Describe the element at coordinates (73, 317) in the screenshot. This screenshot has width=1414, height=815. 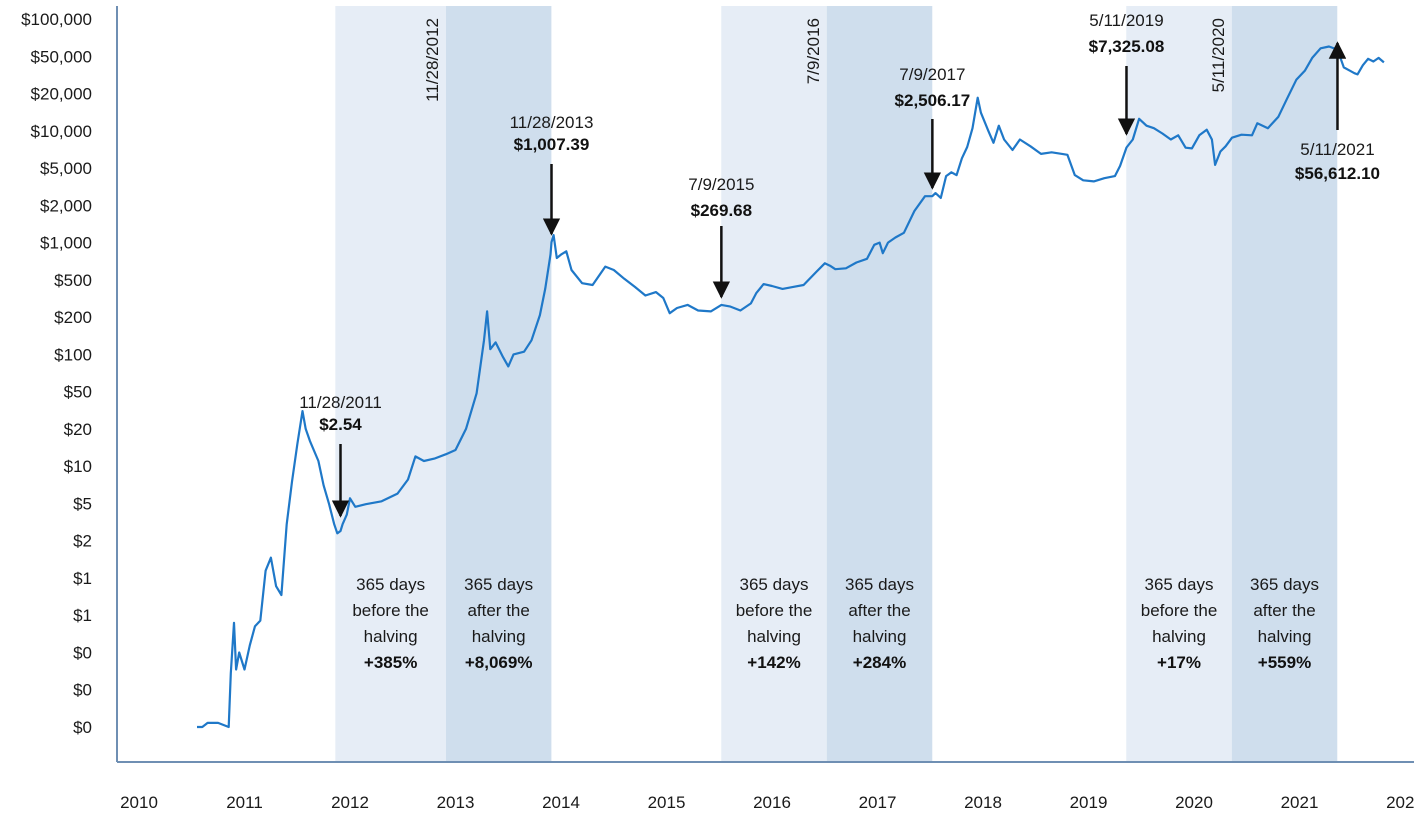
I see `y-tick-label: $200` at that location.